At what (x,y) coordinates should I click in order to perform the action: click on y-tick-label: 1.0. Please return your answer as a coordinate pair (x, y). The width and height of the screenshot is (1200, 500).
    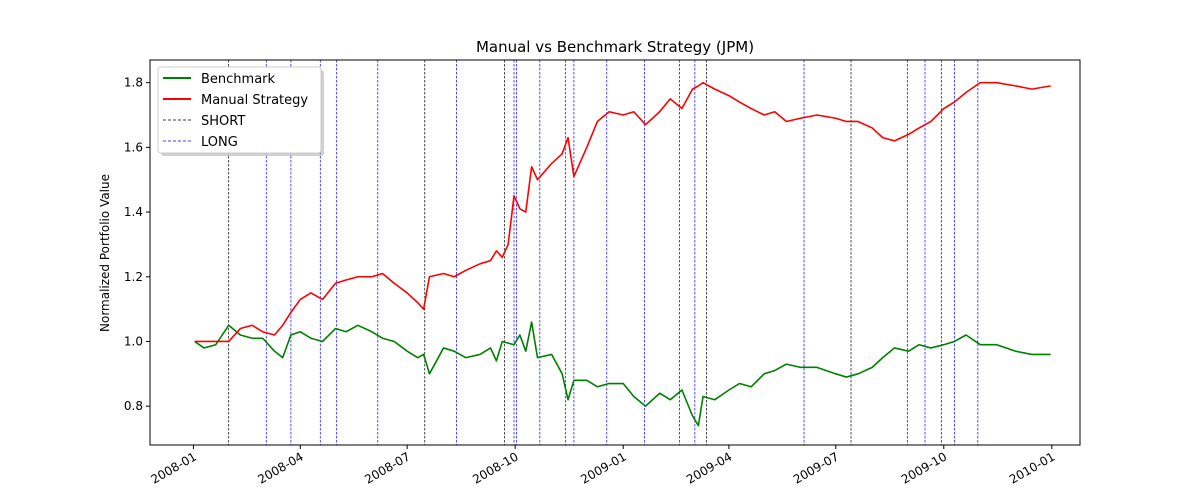
    Looking at the image, I should click on (133, 341).